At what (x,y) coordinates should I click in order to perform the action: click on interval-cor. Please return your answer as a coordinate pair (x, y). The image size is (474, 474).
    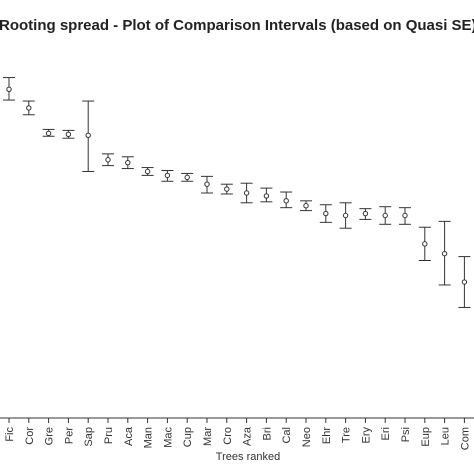
    Looking at the image, I should click on (28, 108).